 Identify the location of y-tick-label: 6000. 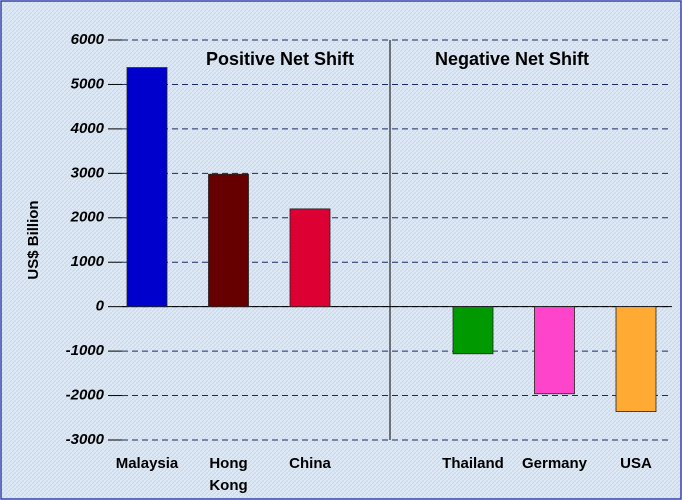
(88, 39).